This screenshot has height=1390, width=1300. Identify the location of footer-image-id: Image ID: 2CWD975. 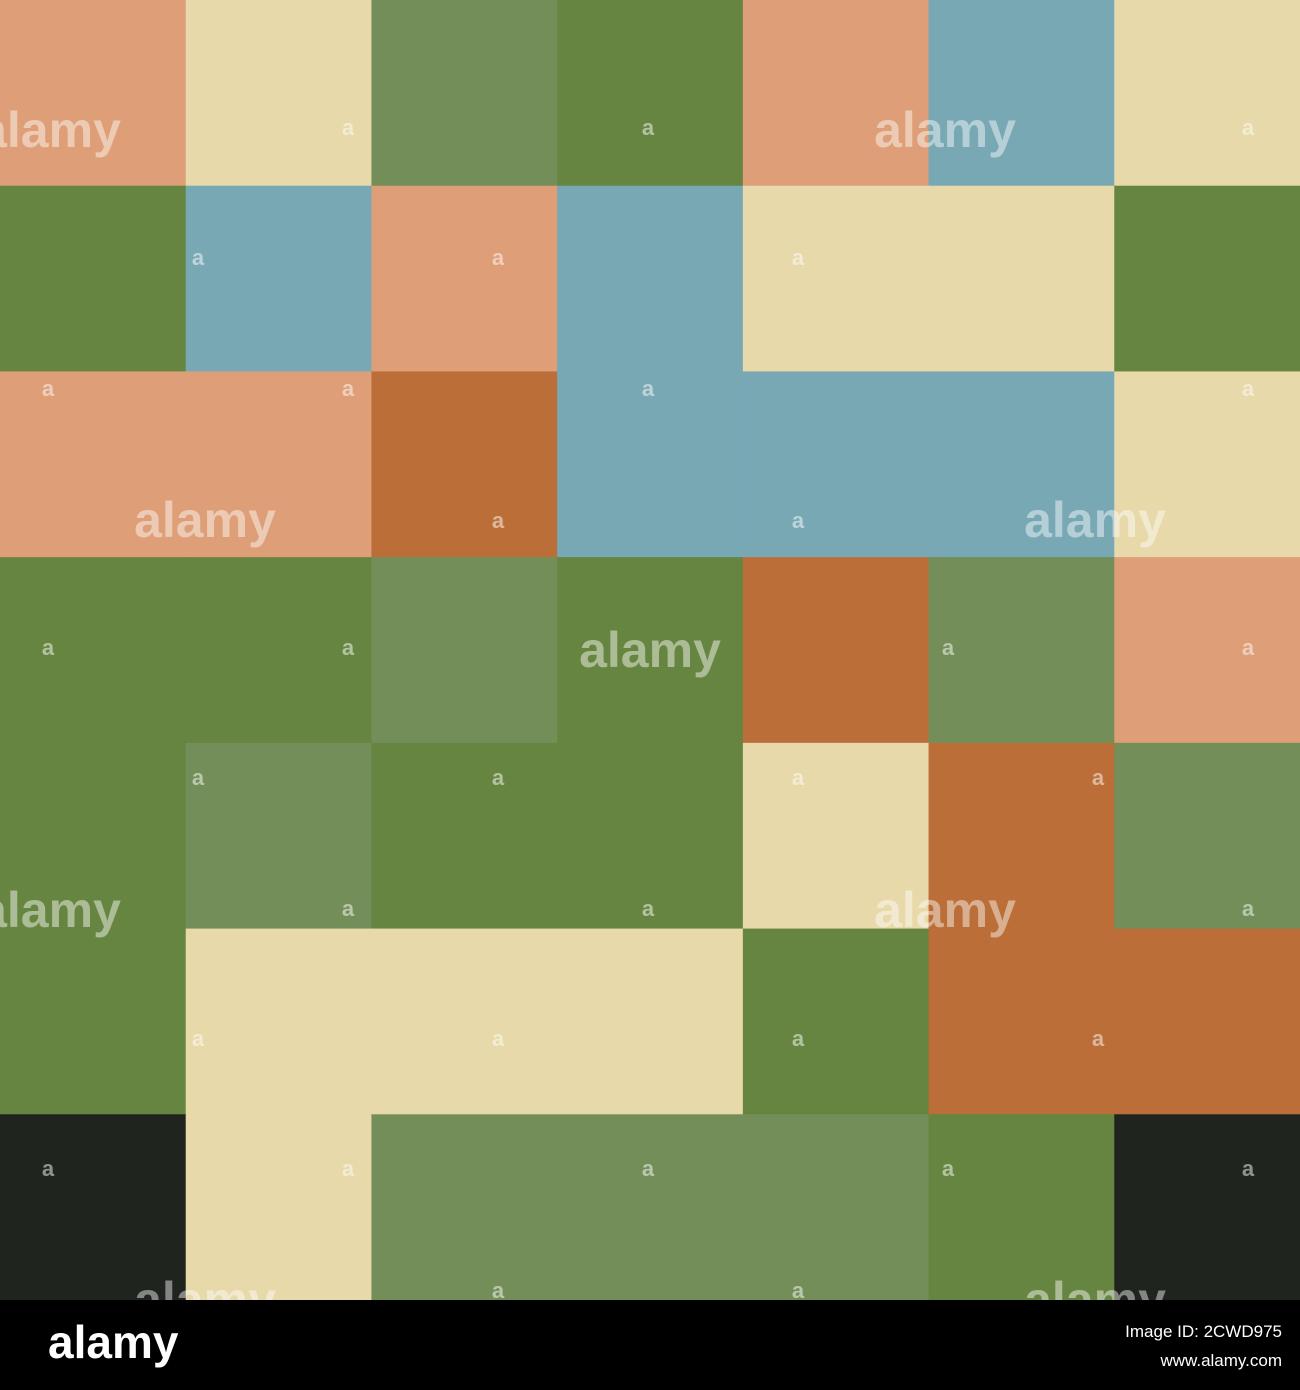
(1203, 1331).